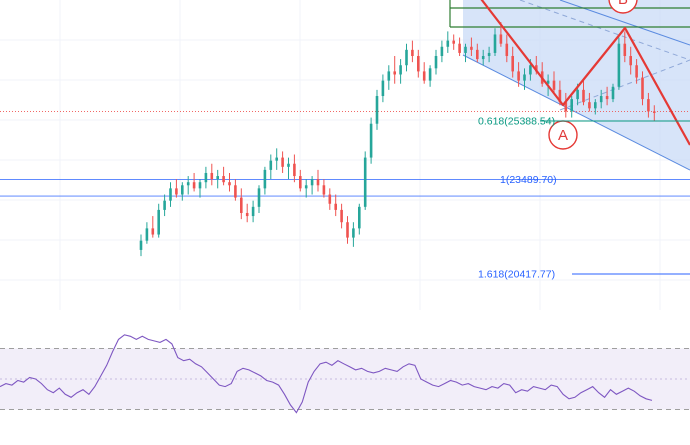  What do you see at coordinates (563, 135) in the screenshot?
I see `pattern-point-label-A: A` at bounding box center [563, 135].